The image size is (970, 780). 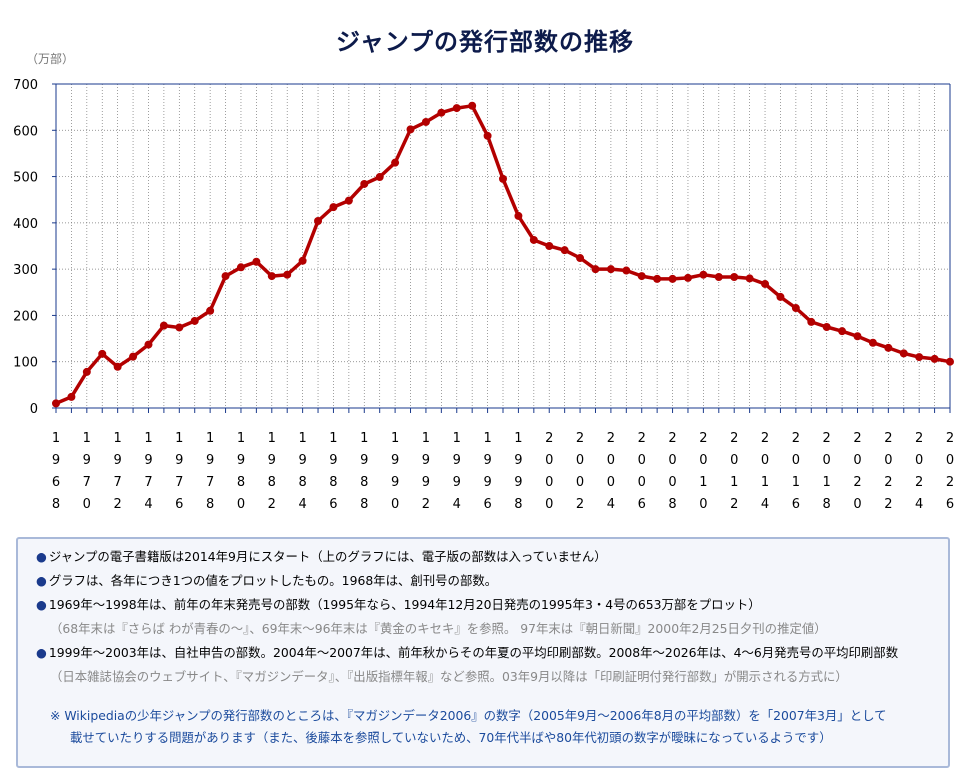 I want to click on y-axis-unit-label: （万部）, so click(x=50, y=59).